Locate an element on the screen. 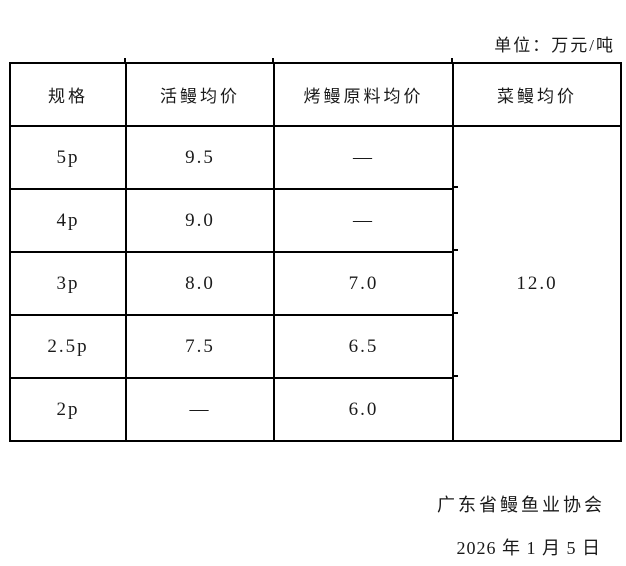 Image resolution: width=626 pixels, height=566 pixels. col-header-cai-price: 菜鳗均价 is located at coordinates (537, 94).